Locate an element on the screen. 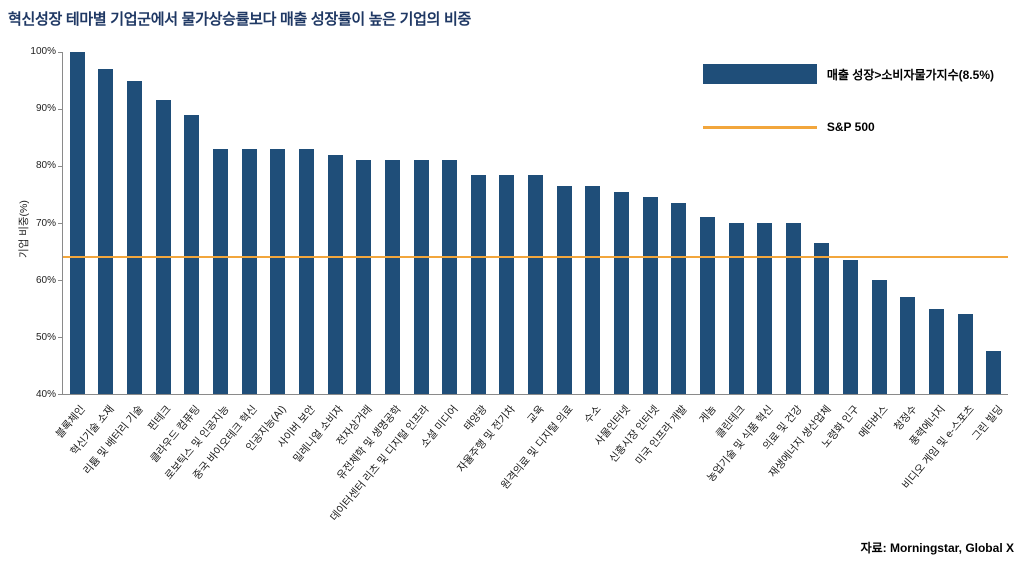  legend-item-sp500: S&P 500 is located at coordinates (848, 127).